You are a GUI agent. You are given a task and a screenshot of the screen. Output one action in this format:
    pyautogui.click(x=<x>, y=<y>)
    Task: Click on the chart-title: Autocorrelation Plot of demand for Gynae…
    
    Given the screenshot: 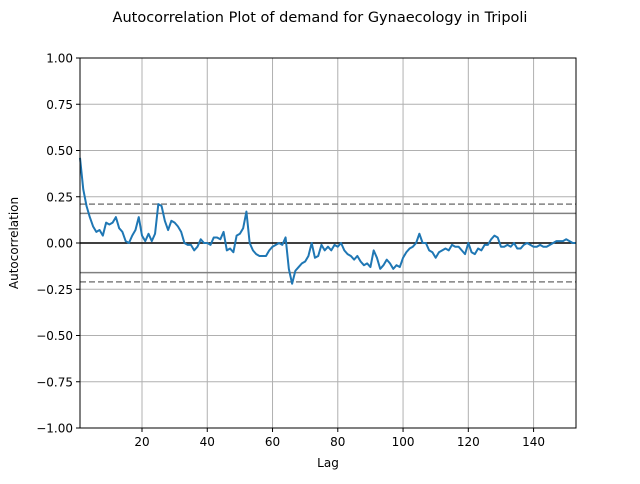 What is the action you would take?
    pyautogui.click(x=320, y=18)
    